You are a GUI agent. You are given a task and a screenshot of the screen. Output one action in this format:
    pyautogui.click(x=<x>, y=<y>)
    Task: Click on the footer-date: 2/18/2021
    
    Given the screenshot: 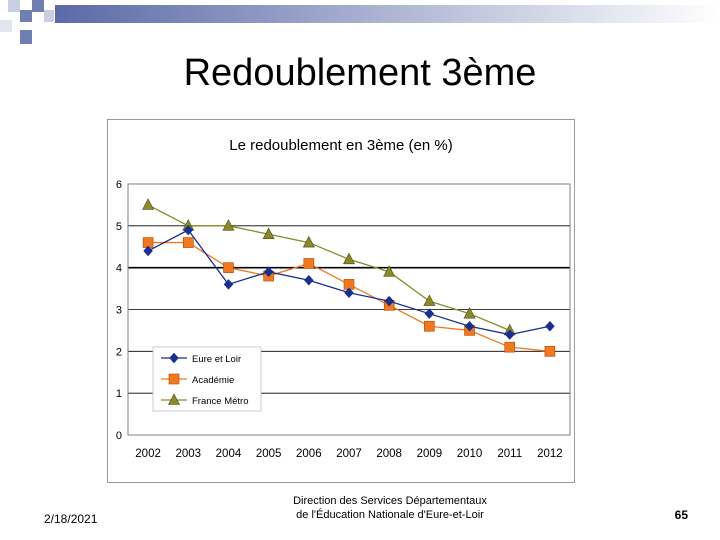 What is the action you would take?
    pyautogui.click(x=71, y=519)
    